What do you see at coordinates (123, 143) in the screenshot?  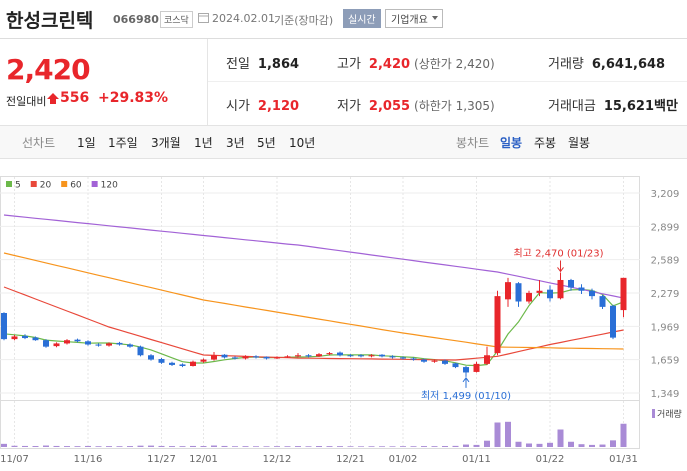 I see `tab: 1주일` at bounding box center [123, 143].